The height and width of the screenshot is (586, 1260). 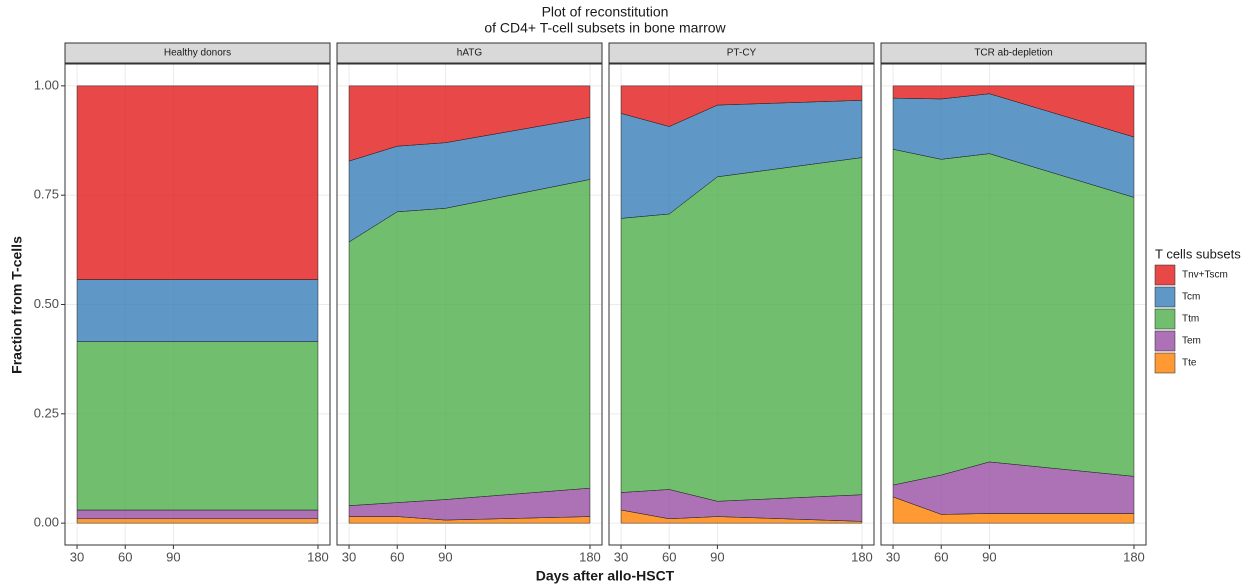 What do you see at coordinates (46, 84) in the screenshot?
I see `y-tick-label: 1.00` at bounding box center [46, 84].